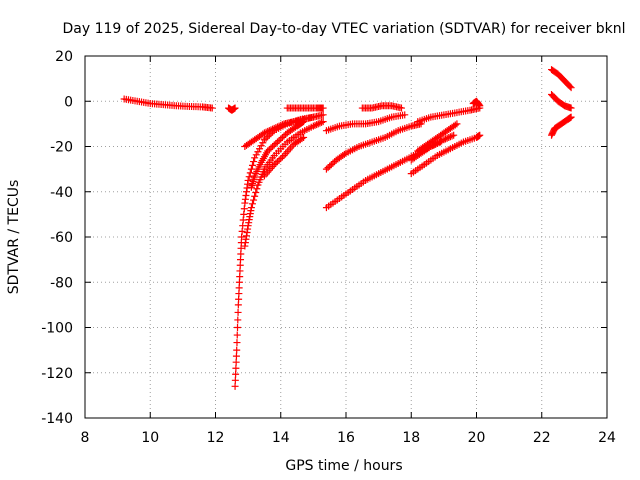  I want to click on x-tick-label: 12, so click(216, 438).